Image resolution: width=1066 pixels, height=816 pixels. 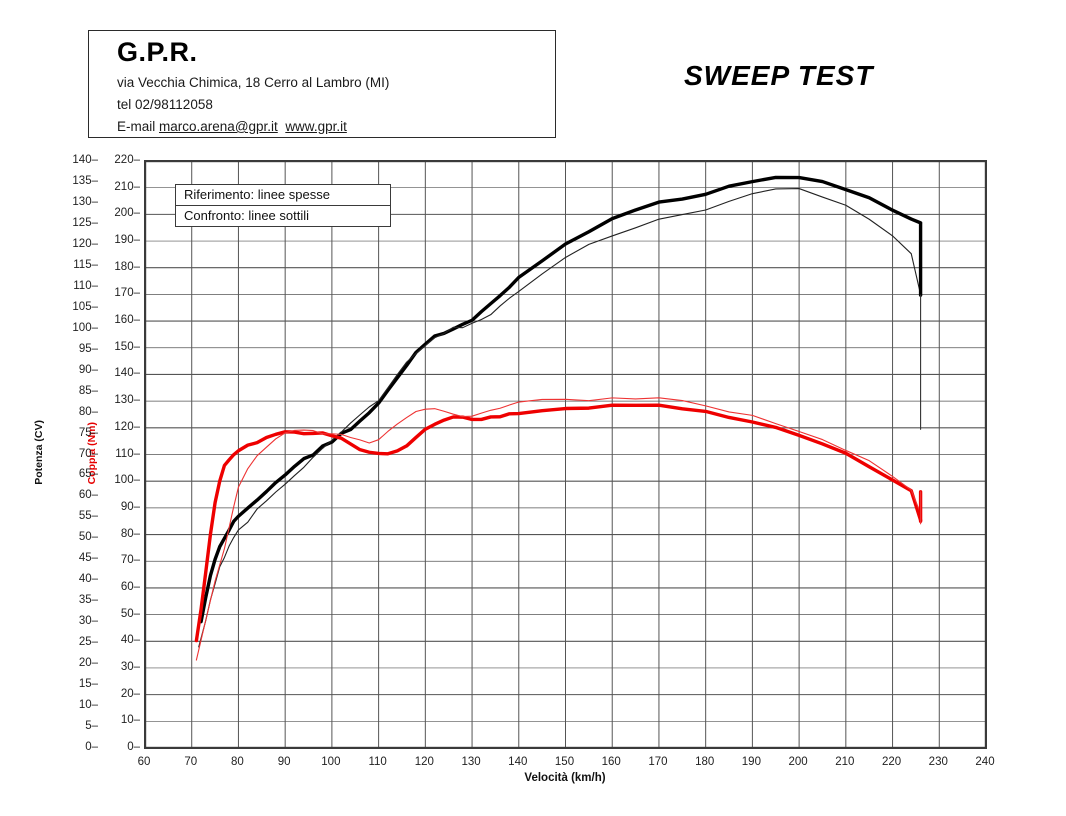 What do you see at coordinates (565, 778) in the screenshot?
I see `x-axis-title: Velocità (km/h)` at bounding box center [565, 778].